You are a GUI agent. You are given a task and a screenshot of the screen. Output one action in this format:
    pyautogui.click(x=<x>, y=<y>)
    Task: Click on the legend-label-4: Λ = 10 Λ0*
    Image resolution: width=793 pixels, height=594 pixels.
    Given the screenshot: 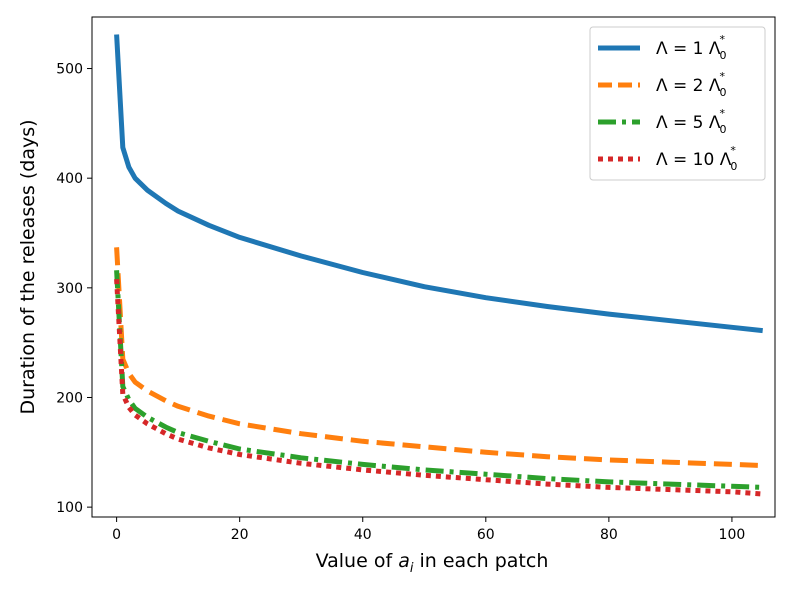 What is the action you would take?
    pyautogui.click(x=696, y=158)
    